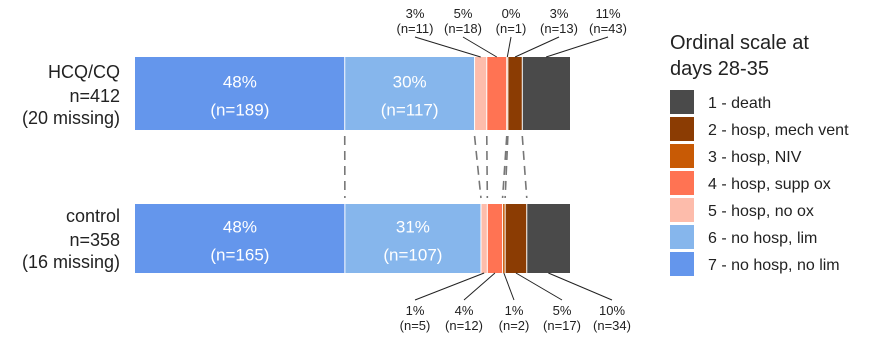 This screenshot has width=895, height=338. I want to click on small-n-label: (n=17), so click(562, 325).